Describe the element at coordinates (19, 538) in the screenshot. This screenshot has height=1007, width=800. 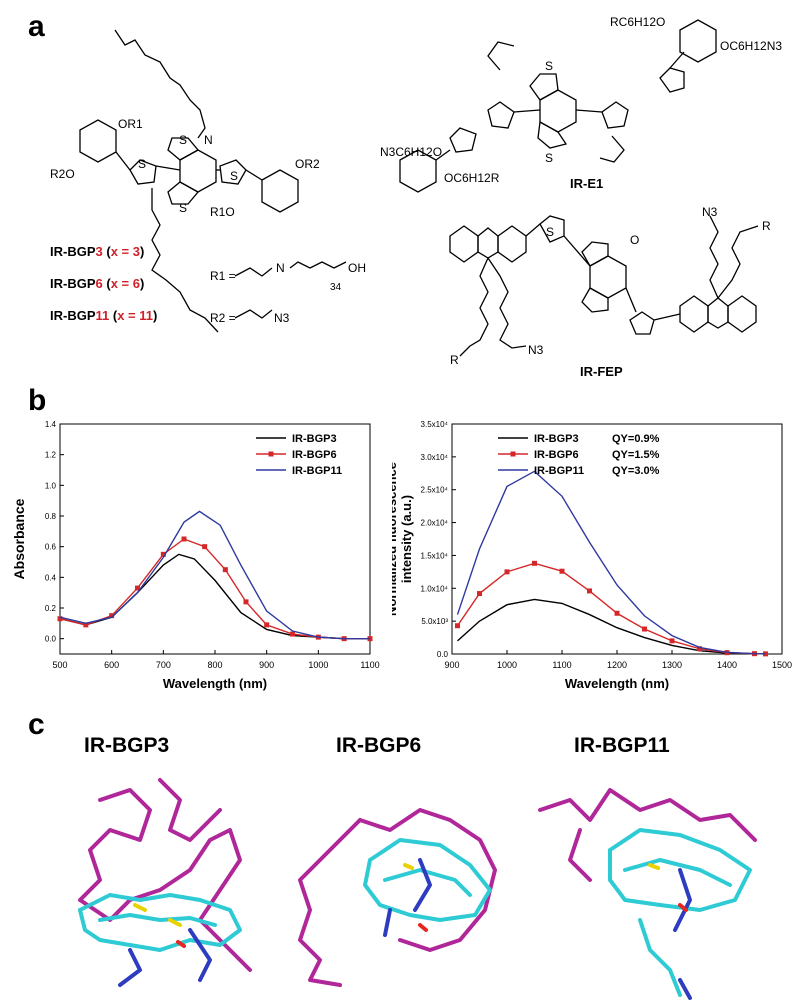
I see `y-axis-label: Absorbance` at that location.